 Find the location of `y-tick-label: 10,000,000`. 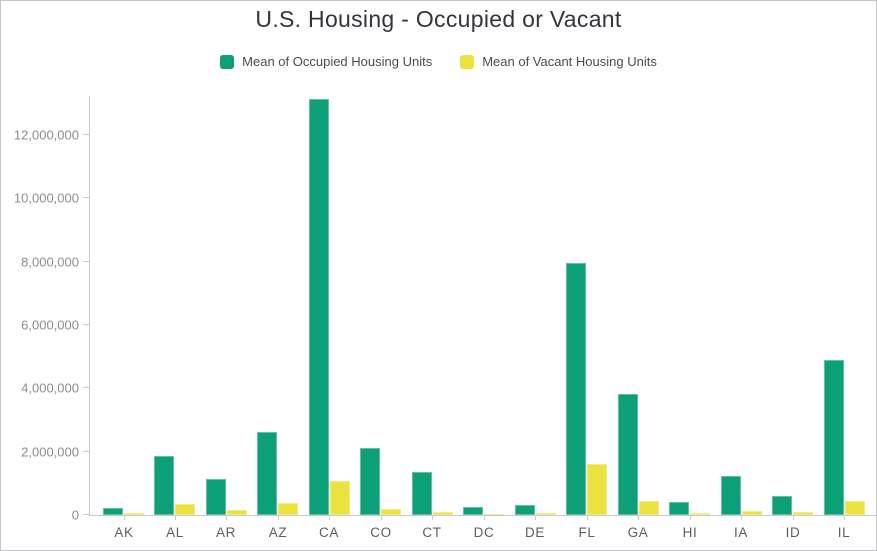

y-tick-label: 10,000,000 is located at coordinates (46, 198).